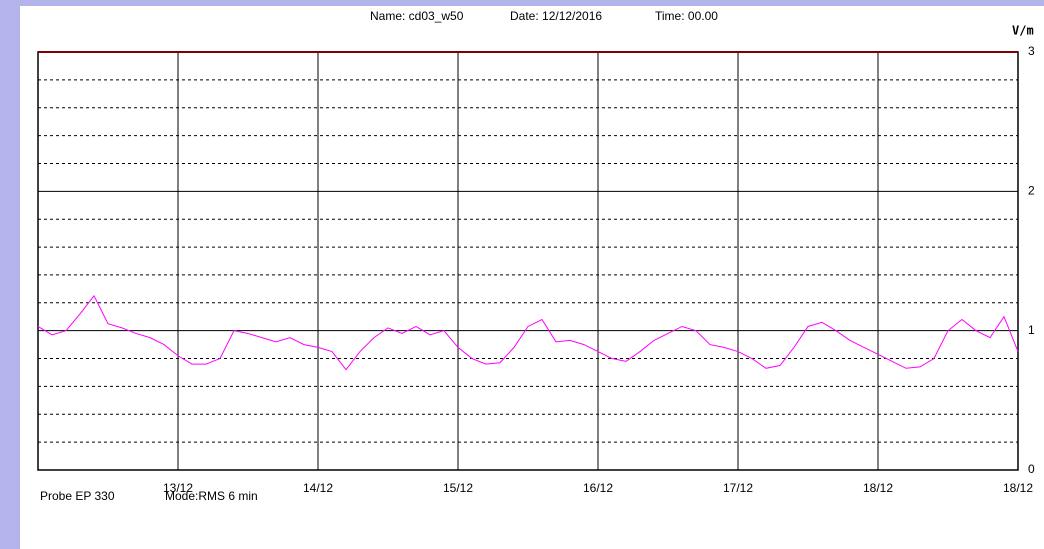  What do you see at coordinates (1031, 330) in the screenshot?
I see `y-tick-label: 1` at bounding box center [1031, 330].